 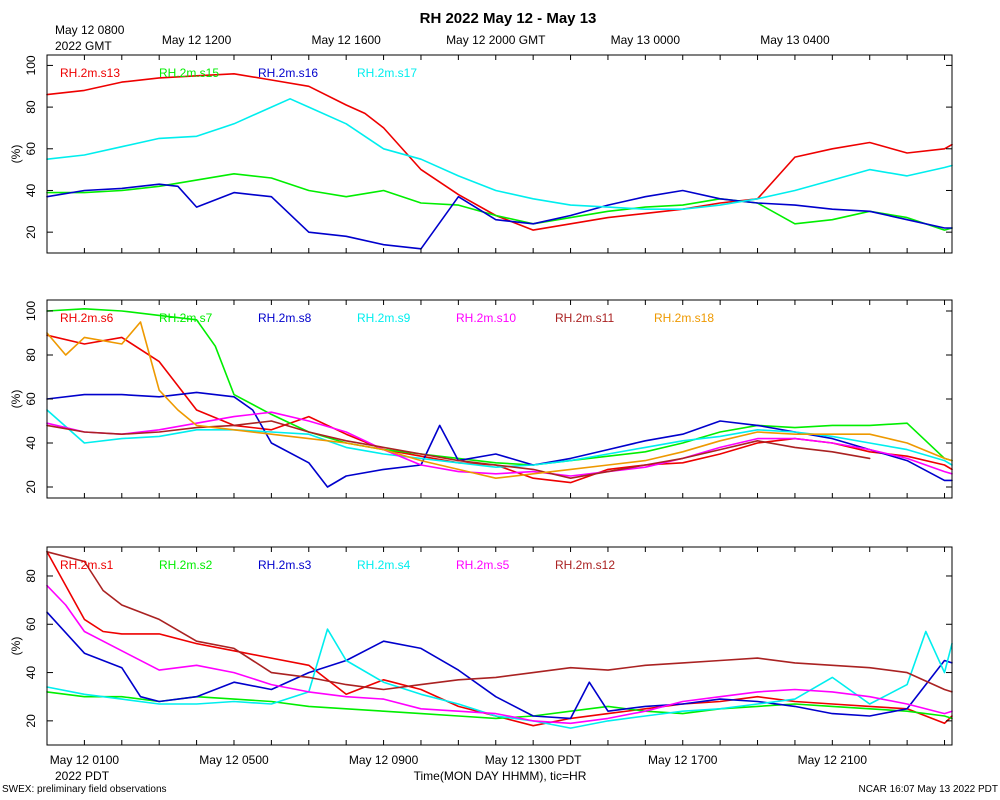 I want to click on series-line-RH-2m-s16, so click(x=499, y=216).